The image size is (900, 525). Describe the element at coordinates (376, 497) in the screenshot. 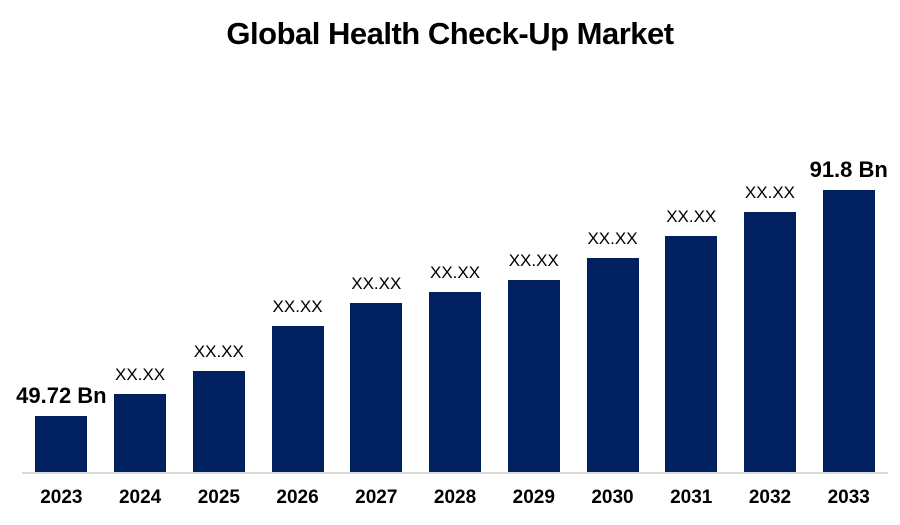

I see `x-axis-tick-label: 2027` at that location.